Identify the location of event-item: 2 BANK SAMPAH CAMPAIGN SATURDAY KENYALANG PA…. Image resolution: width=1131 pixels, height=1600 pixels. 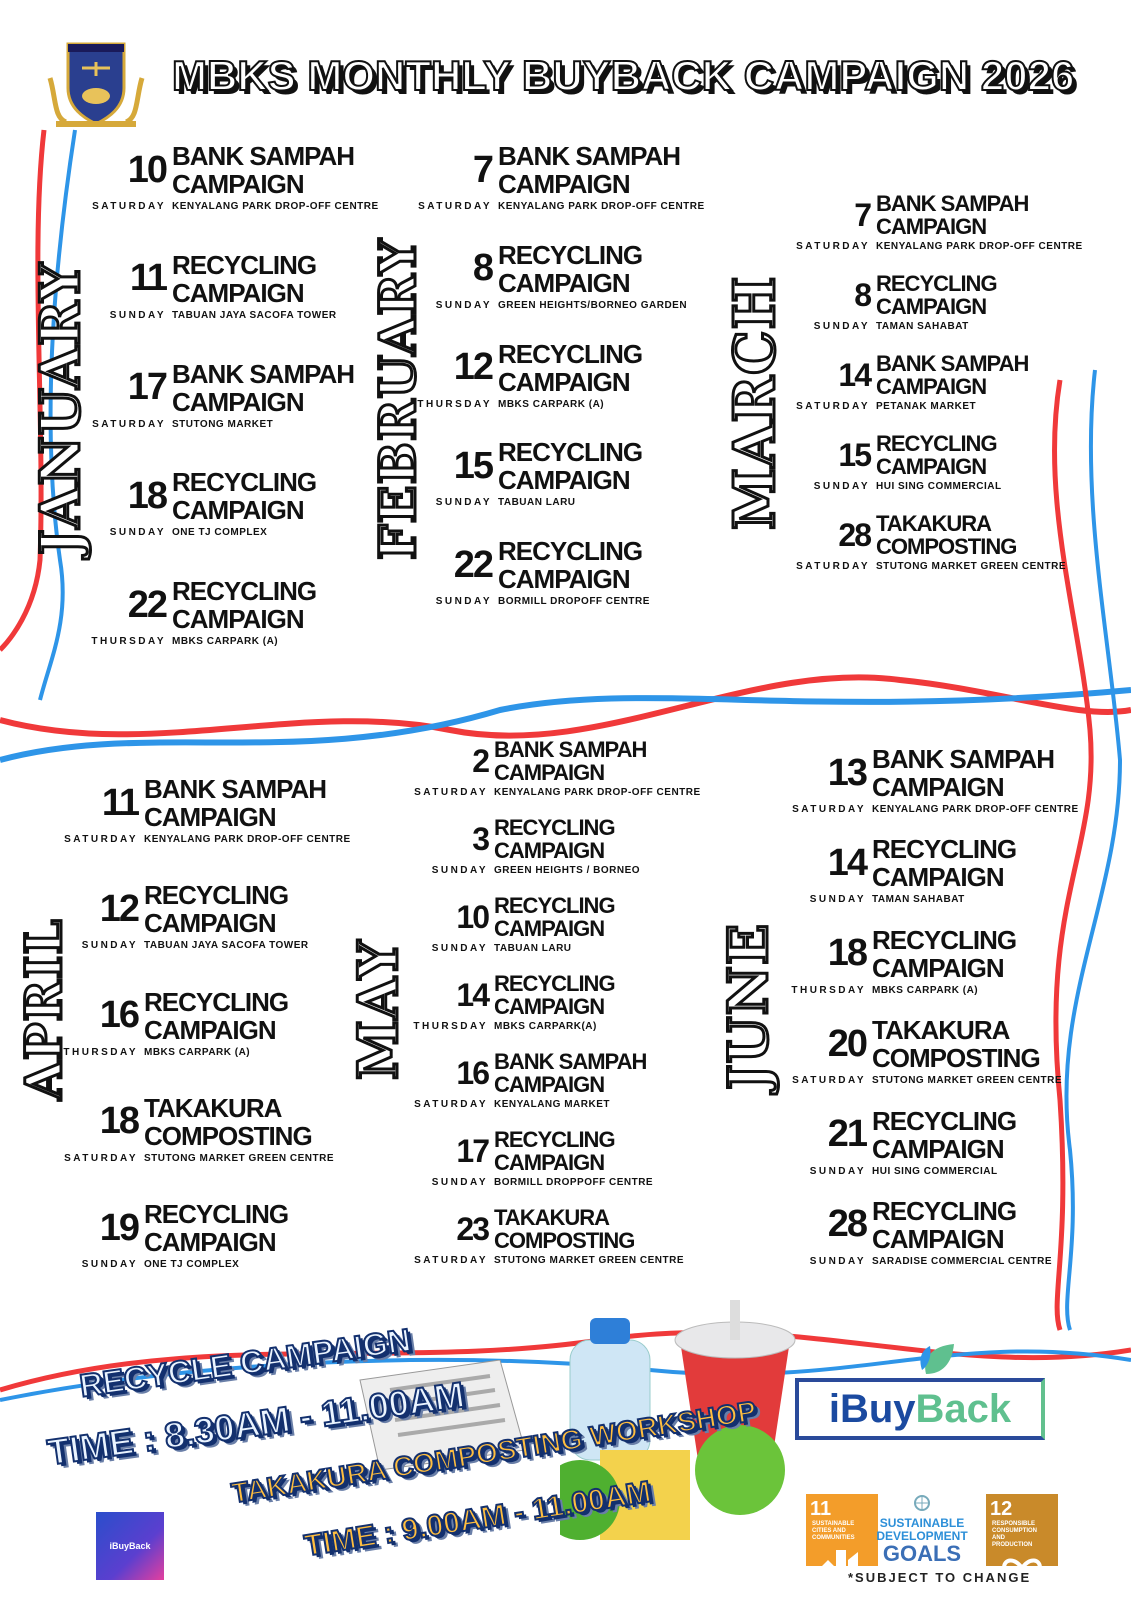
(560, 768).